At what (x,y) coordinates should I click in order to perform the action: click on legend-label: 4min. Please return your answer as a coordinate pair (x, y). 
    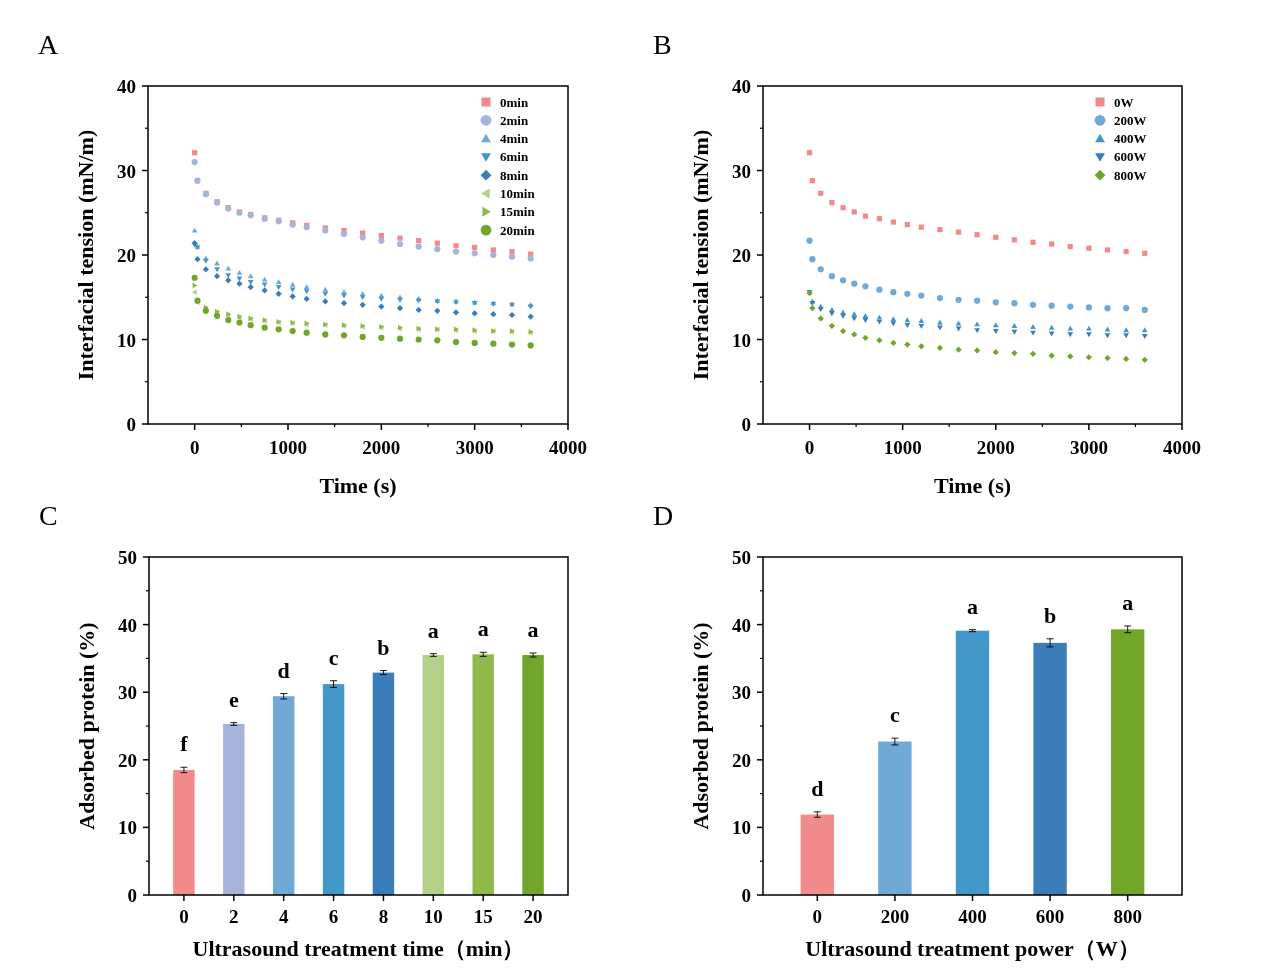
    Looking at the image, I should click on (514, 139).